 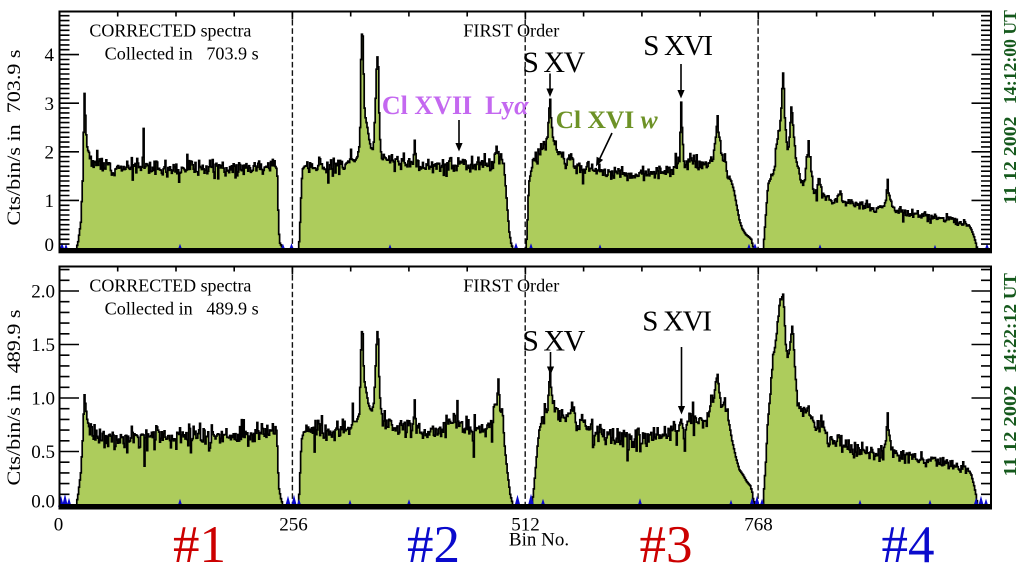 I want to click on svg-text: 1.0, so click(x=43, y=399).